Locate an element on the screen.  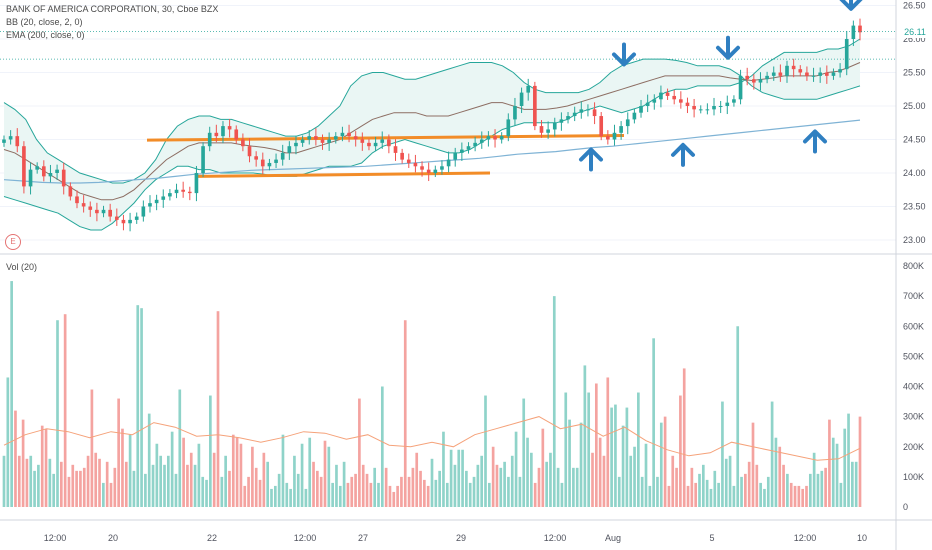
volume-ma-line is located at coordinates (432, 438).